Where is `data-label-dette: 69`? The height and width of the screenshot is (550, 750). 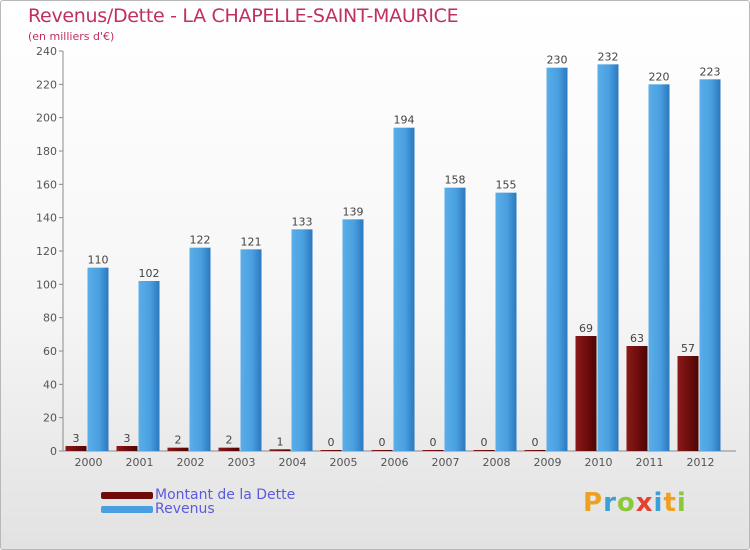 data-label-dette: 69 is located at coordinates (586, 328).